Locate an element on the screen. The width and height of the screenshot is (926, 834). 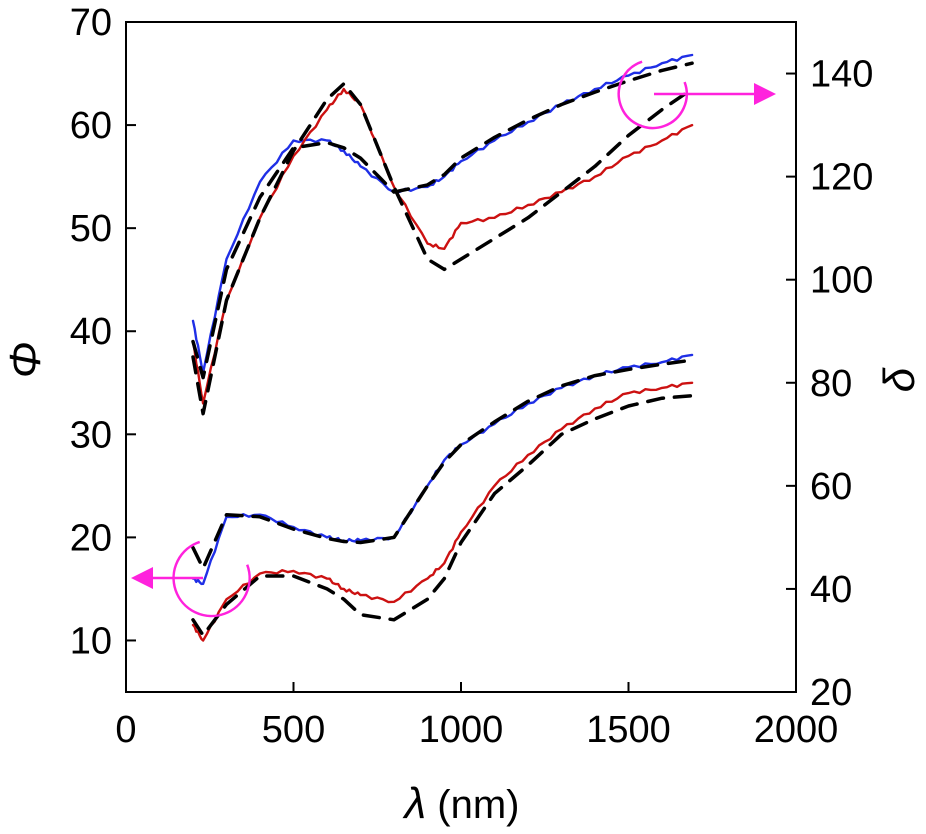
x-tick-label: 1500 is located at coordinates (628, 730).